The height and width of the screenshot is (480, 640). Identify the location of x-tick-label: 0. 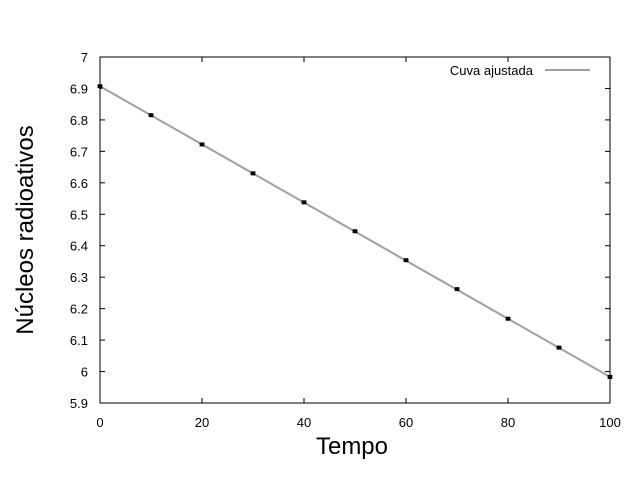
(99, 422).